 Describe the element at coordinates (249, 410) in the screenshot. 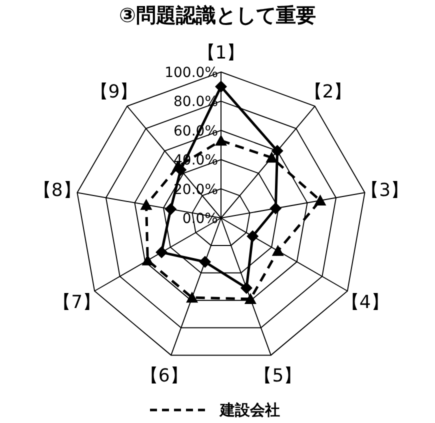

I see `legend-label: 建設会社` at that location.